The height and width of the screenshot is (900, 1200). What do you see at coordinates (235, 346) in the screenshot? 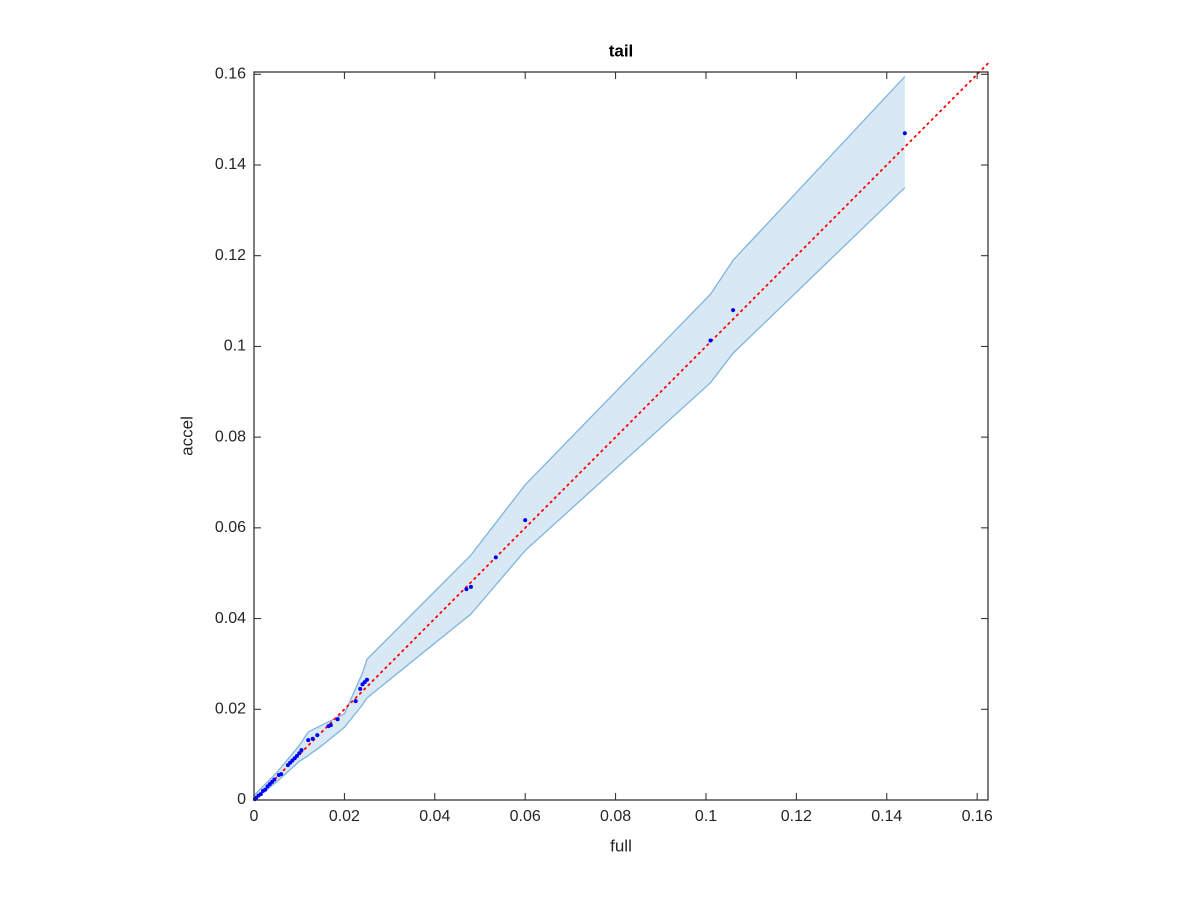
I see `y-tick-label: 0.1` at bounding box center [235, 346].